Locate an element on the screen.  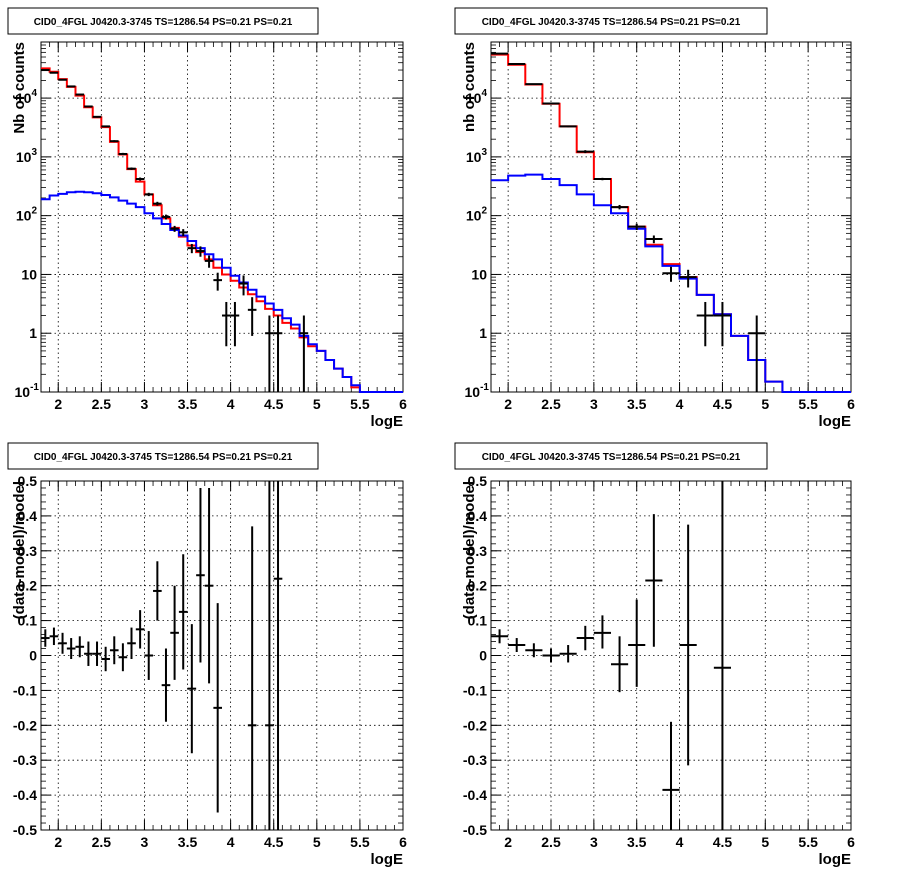
x-tick-label: 2.5 is located at coordinates (102, 404).